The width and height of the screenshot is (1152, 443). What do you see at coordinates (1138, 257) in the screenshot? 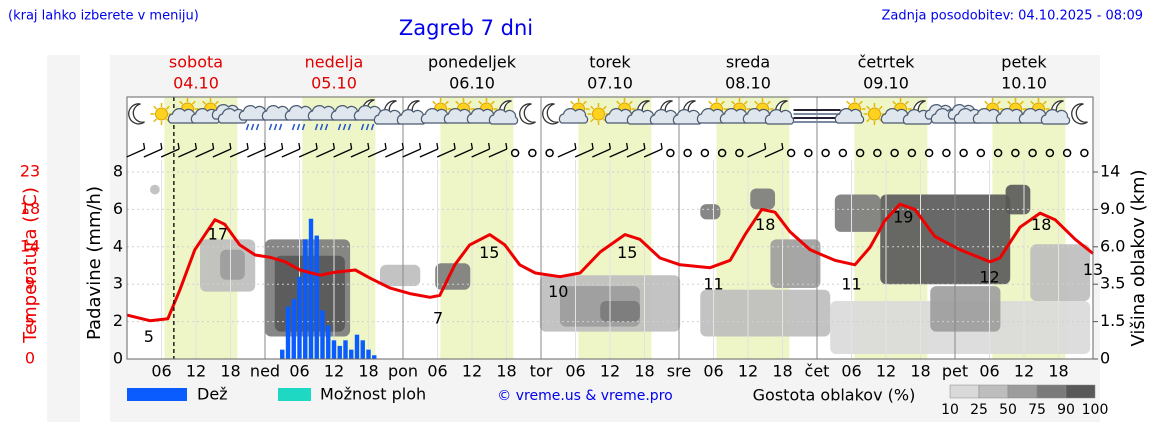
I see `y3-axis-title: Višina oblakov (km)` at bounding box center [1138, 257].